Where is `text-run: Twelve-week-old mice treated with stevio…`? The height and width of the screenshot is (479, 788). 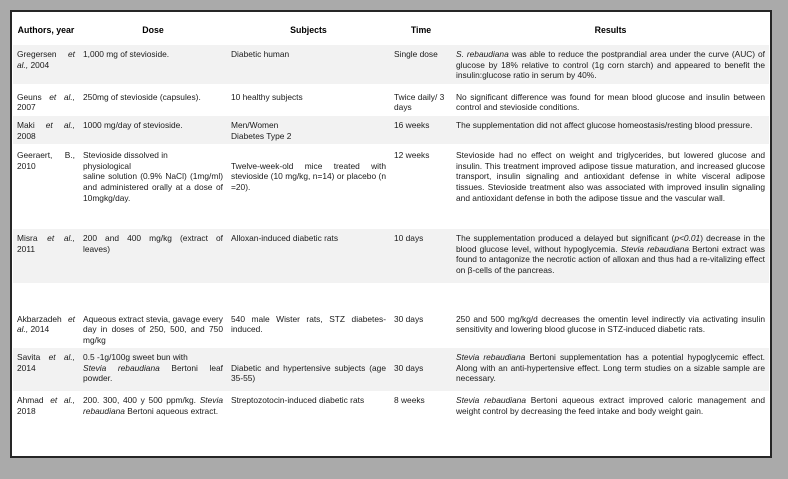
text-run: Twelve-week-old mice treated with stevio… is located at coordinates (308, 176).